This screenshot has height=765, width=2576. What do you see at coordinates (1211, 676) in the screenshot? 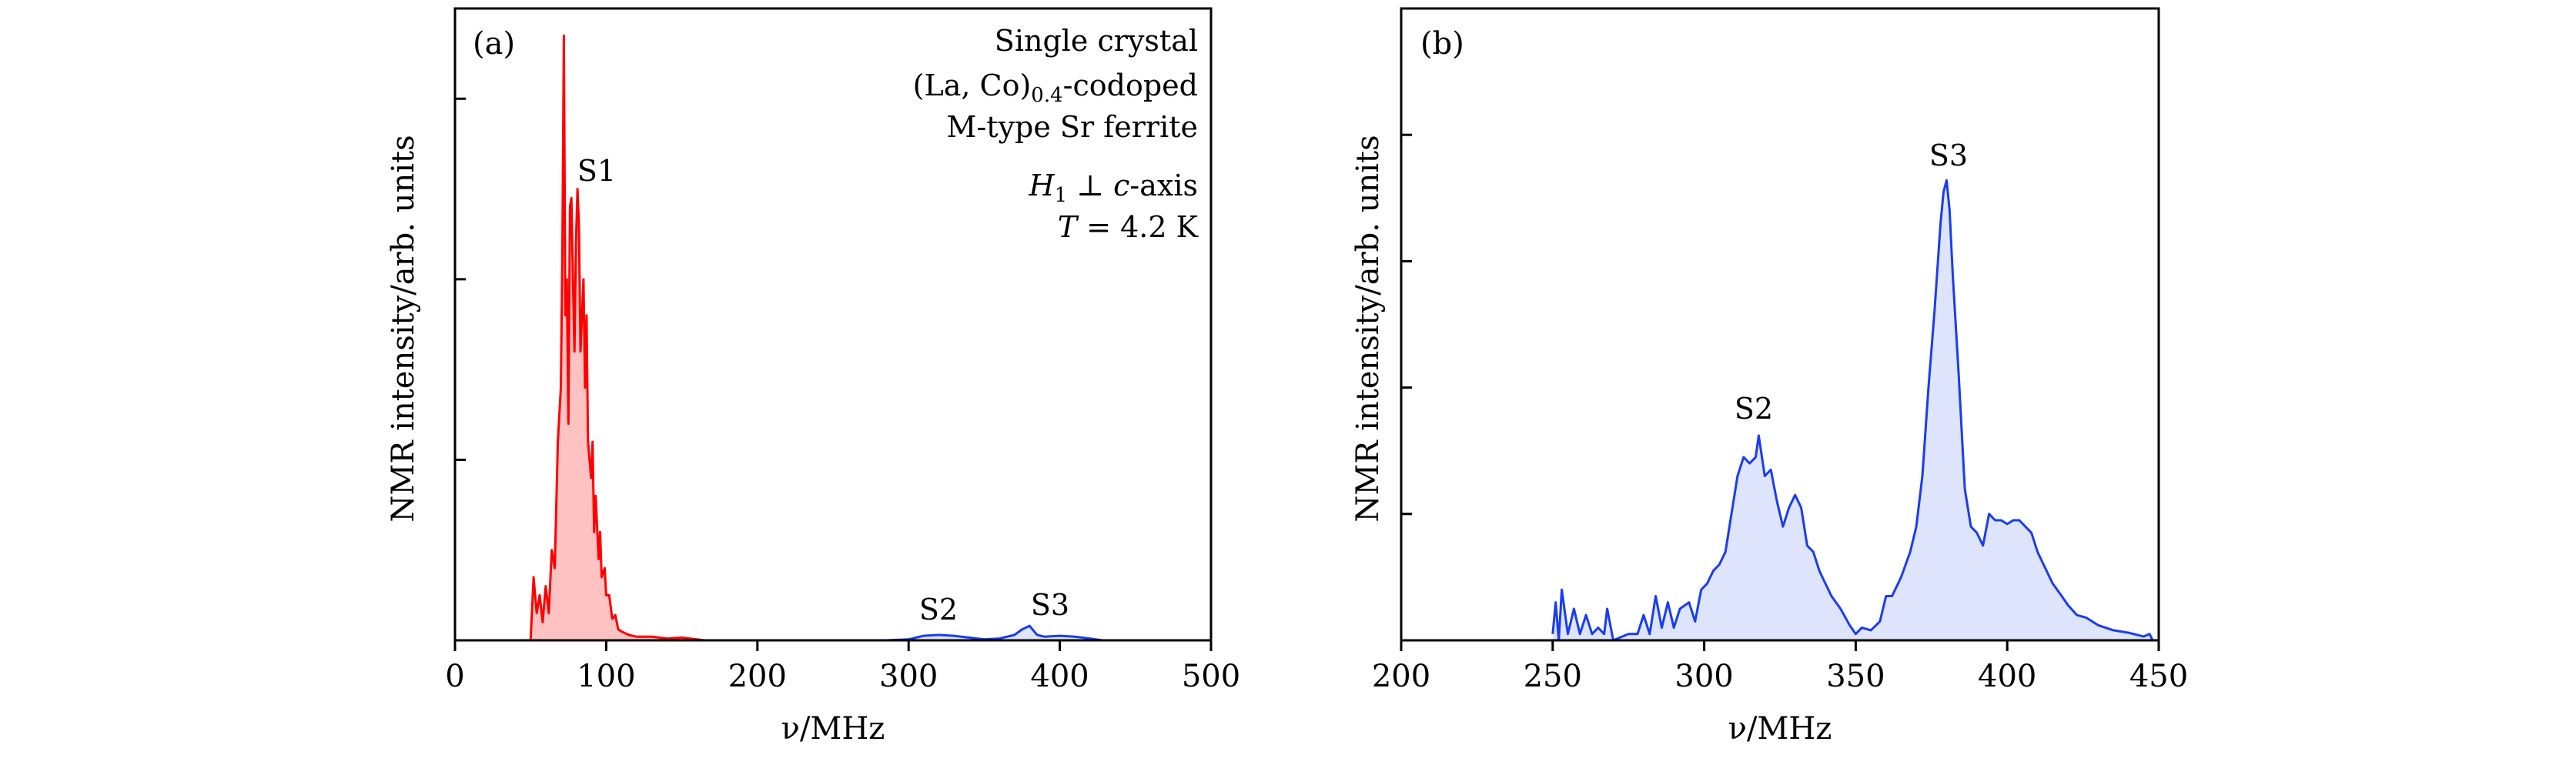
I see `x-tick-label-a: 500` at bounding box center [1211, 676].